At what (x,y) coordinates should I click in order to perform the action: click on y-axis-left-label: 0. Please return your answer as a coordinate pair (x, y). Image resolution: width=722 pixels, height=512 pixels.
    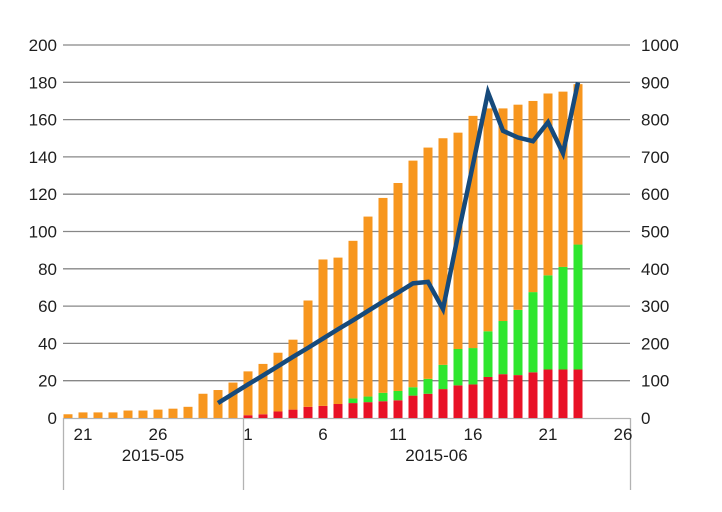
    Looking at the image, I should click on (52, 418).